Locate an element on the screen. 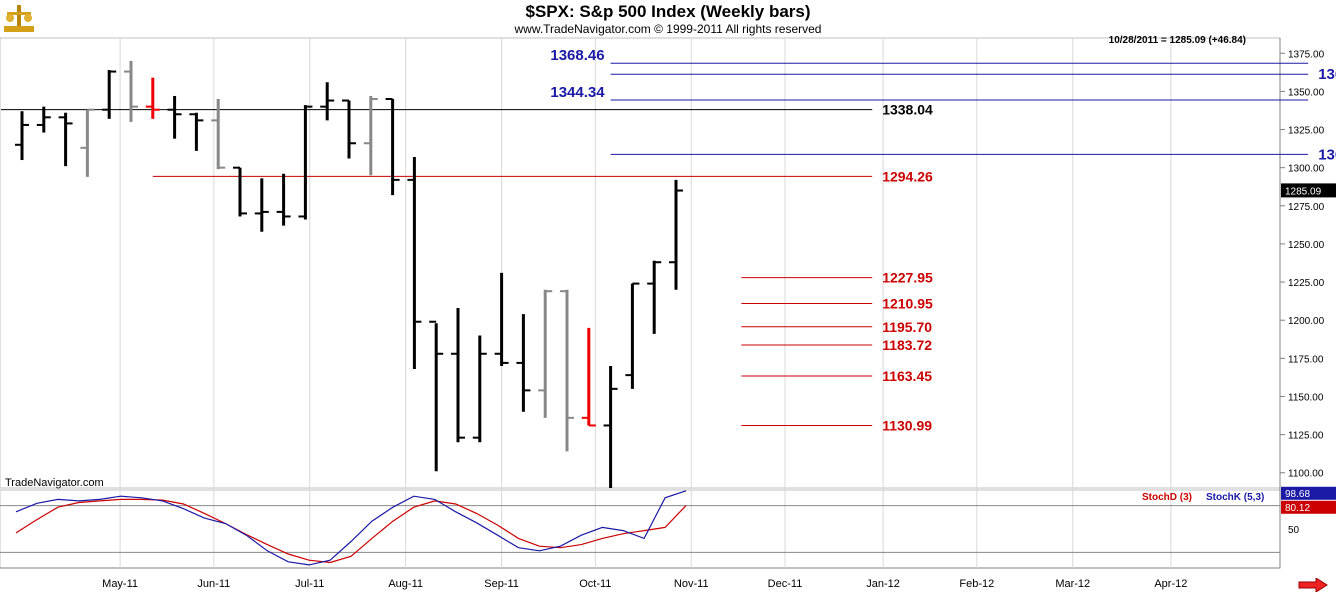 The width and height of the screenshot is (1336, 597). level-label: 1308.70 is located at coordinates (1327, 154).